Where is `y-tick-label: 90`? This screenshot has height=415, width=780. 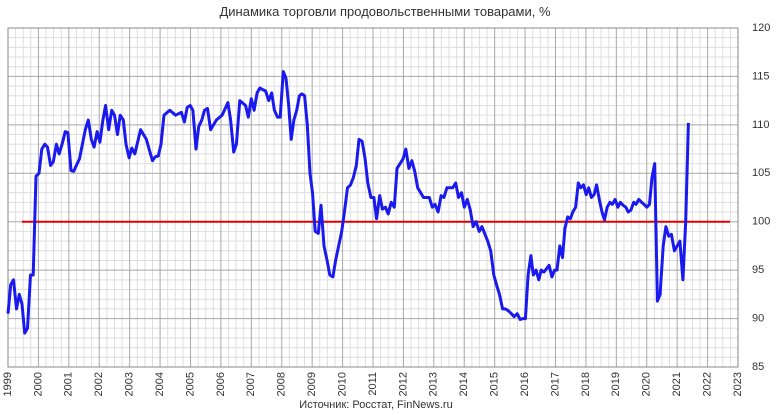 y-tick-label: 90 is located at coordinates (758, 318).